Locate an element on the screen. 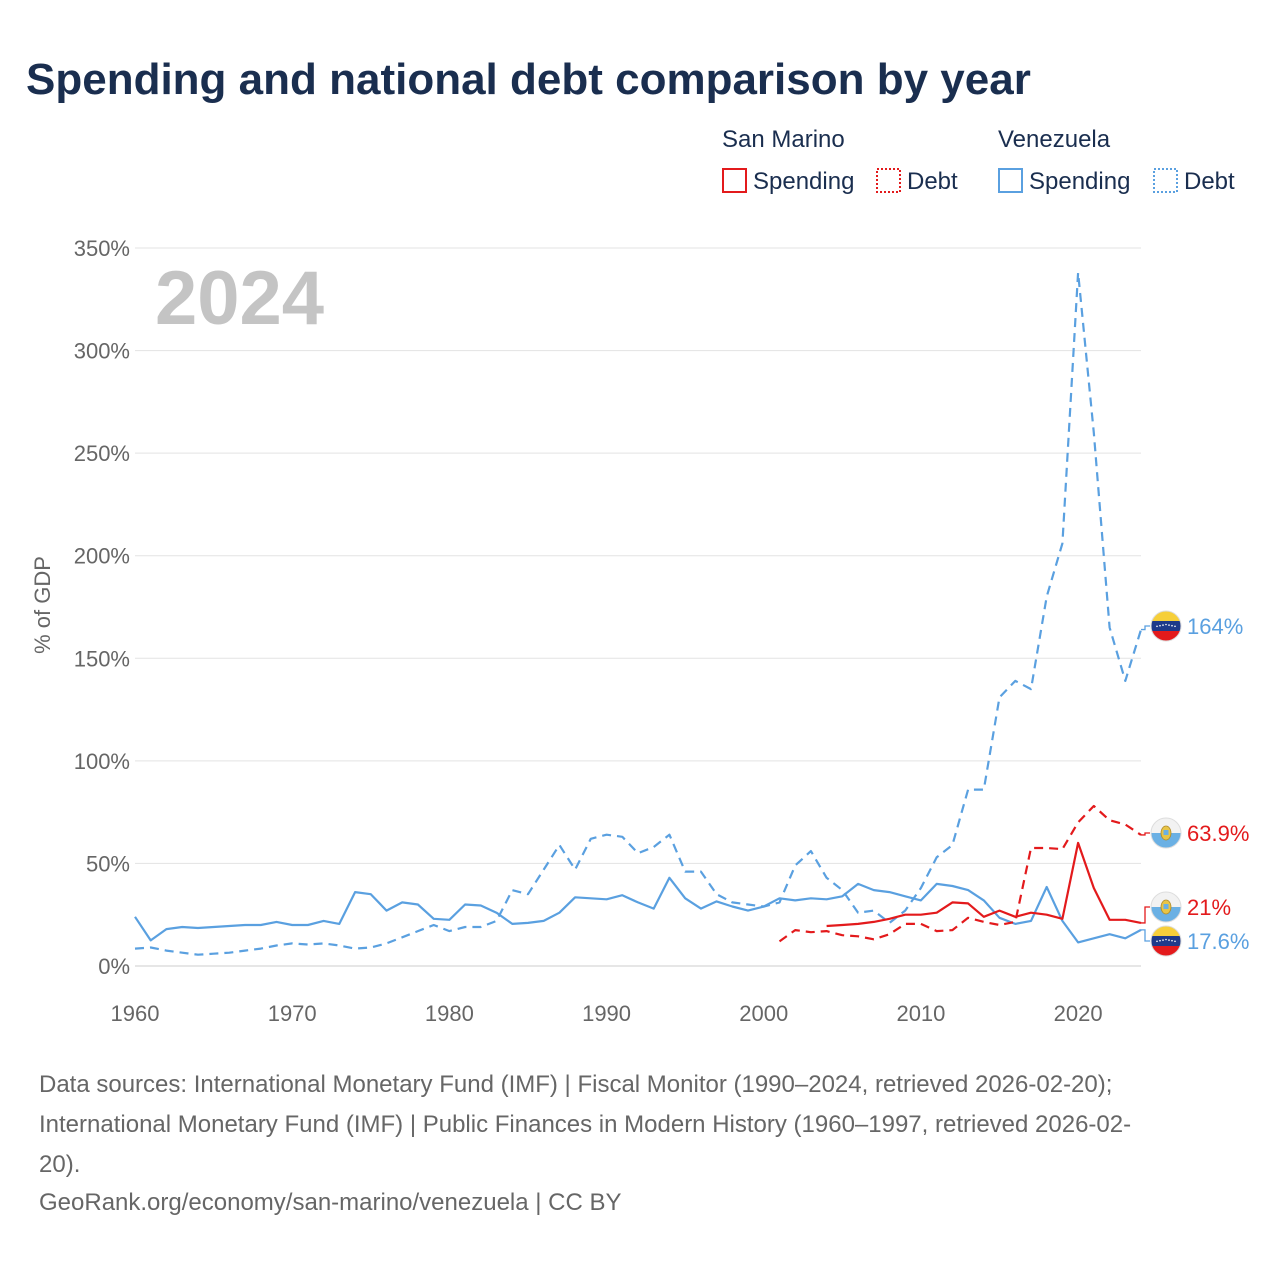 This screenshot has height=1280, width=1280. end-label-san-marino-spending: 21% is located at coordinates (1209, 907).